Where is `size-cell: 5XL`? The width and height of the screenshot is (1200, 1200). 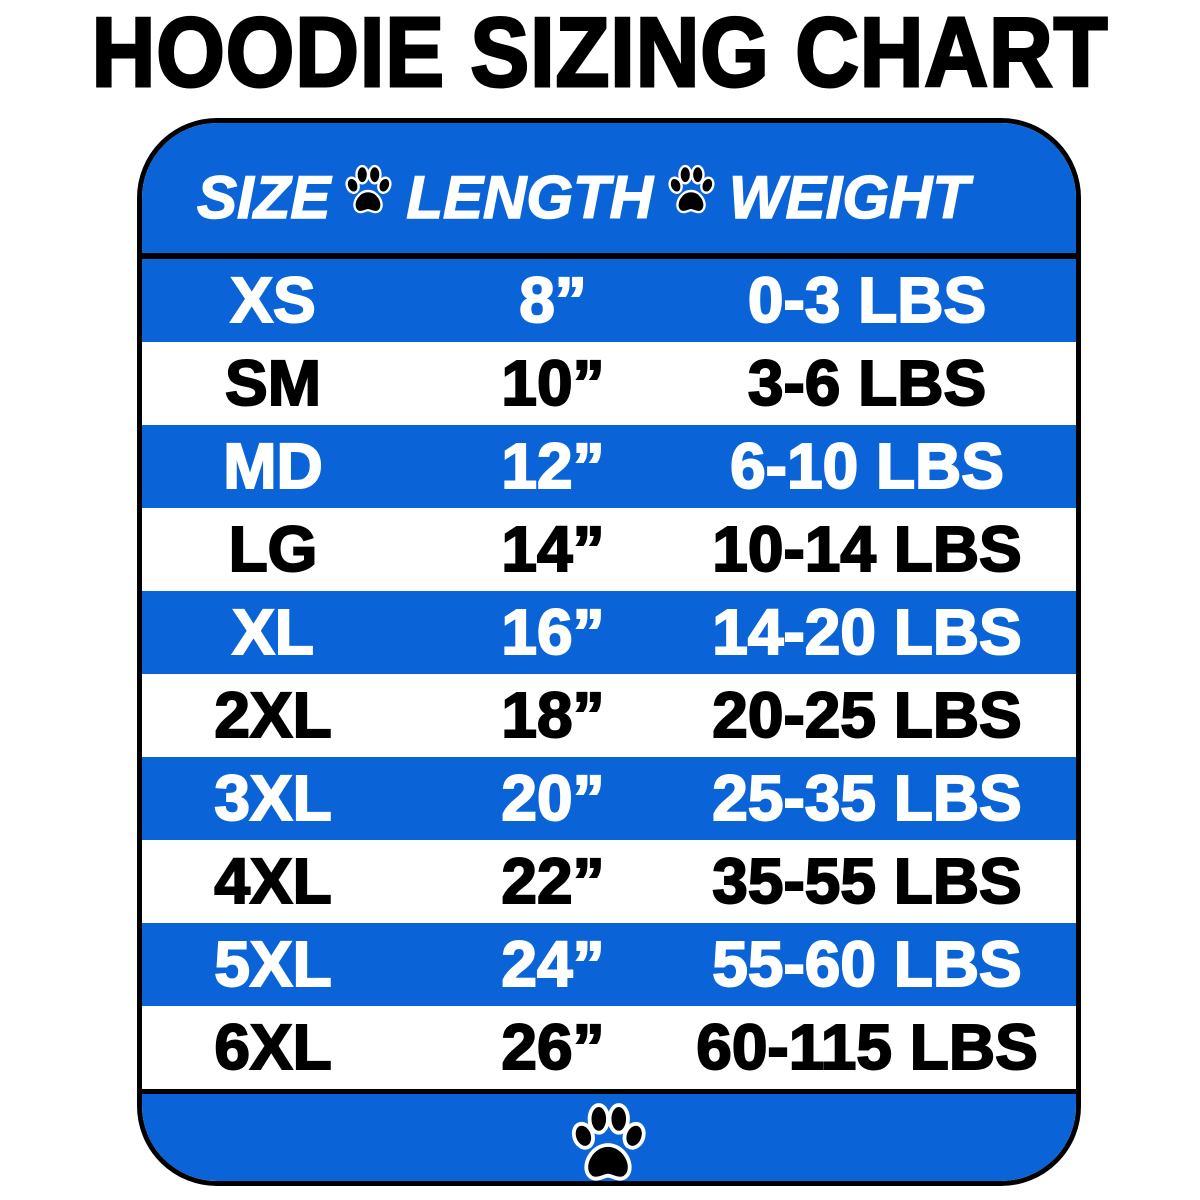 size-cell: 5XL is located at coordinates (272, 964).